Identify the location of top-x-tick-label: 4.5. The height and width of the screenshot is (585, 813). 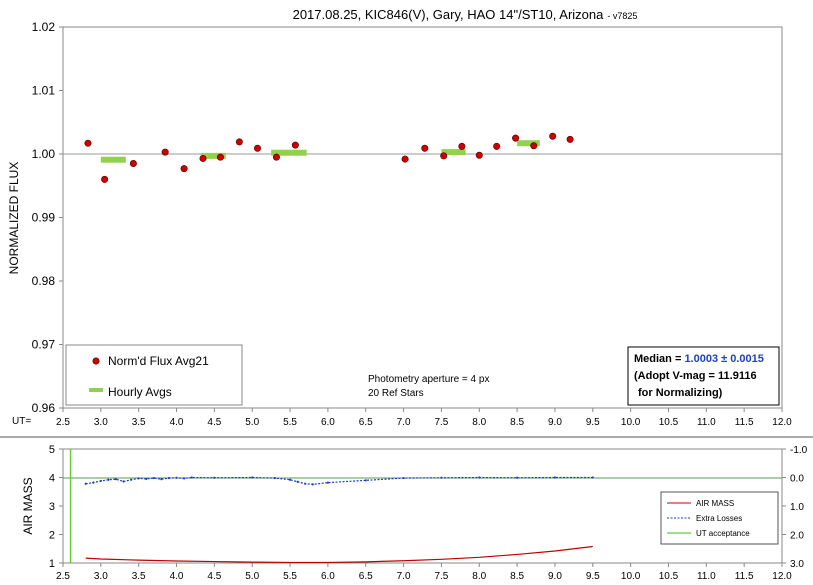
(214, 422).